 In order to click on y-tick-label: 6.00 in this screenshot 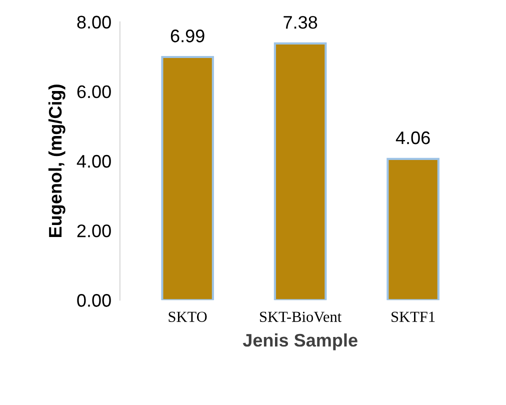, I will do `click(94, 91)`.